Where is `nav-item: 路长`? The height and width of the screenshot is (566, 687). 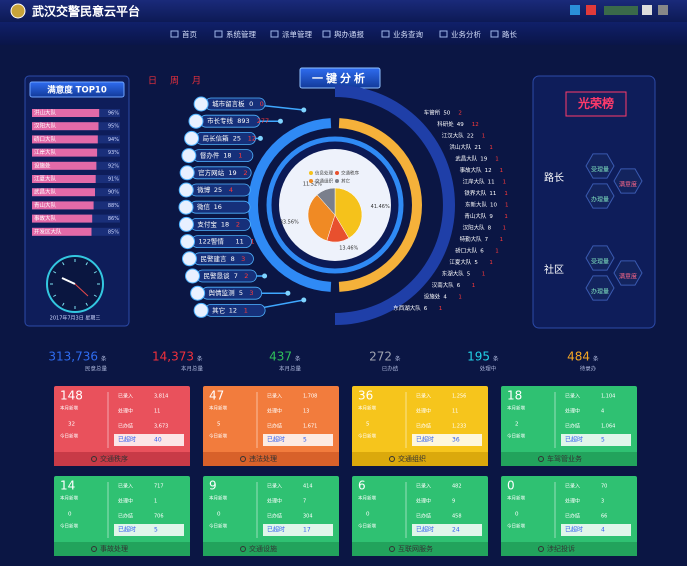 nav-item: 路长 is located at coordinates (509, 34).